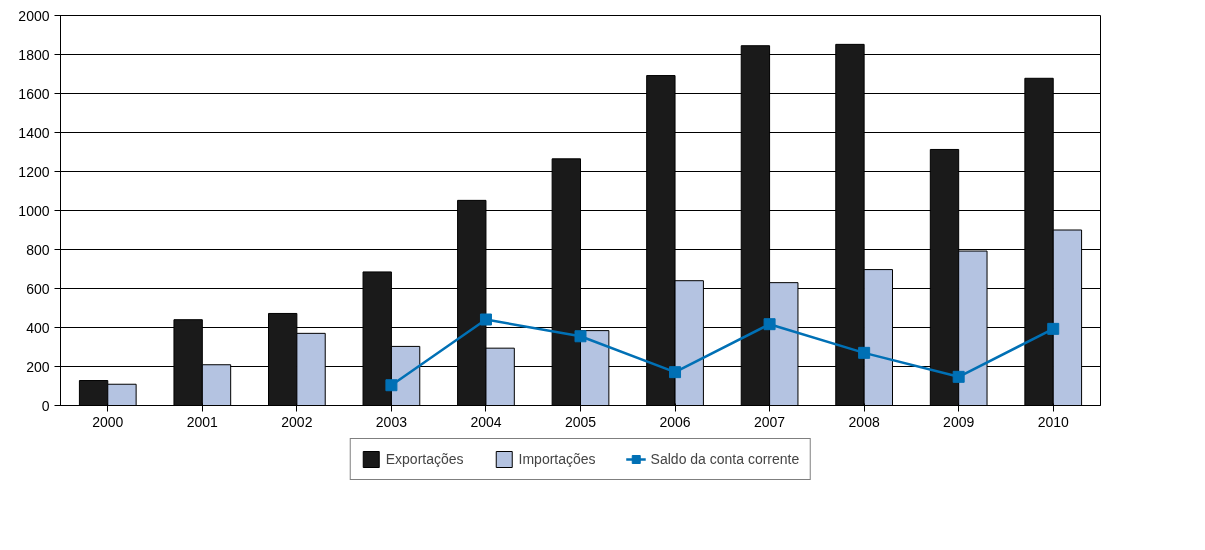  Describe the element at coordinates (770, 421) in the screenshot. I see `x-tick-label: 2007` at that location.